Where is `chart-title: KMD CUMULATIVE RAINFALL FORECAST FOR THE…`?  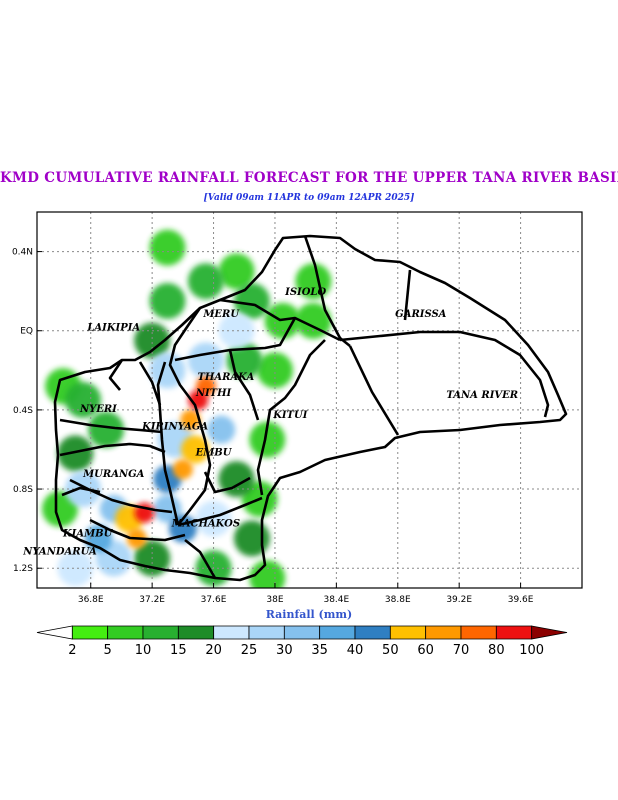
chart-title: KMD CUMULATIVE RAINFALL FORECAST FOR THE… is located at coordinates (309, 178).